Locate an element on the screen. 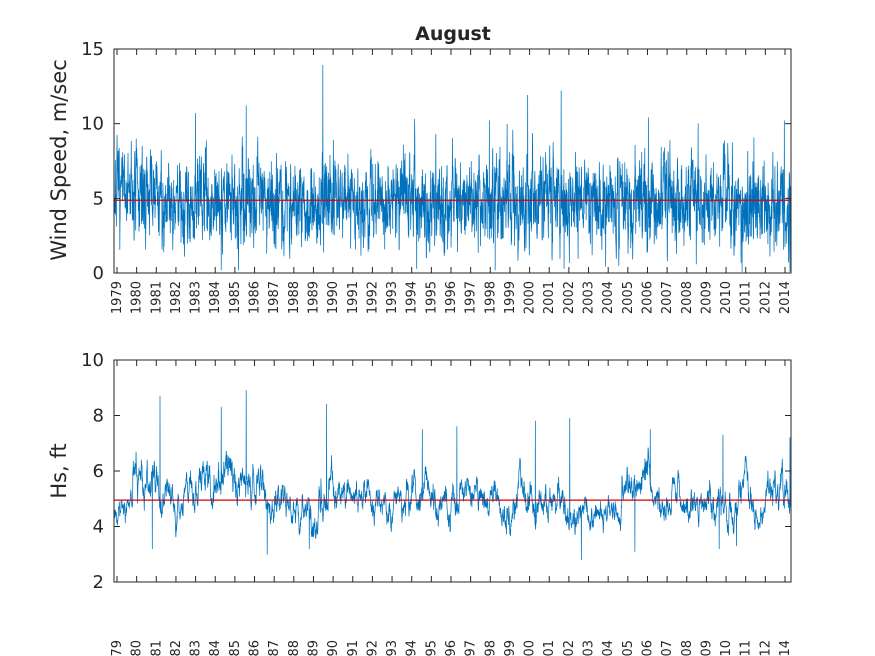  y-tick-label: 4 is located at coordinates (98, 527).